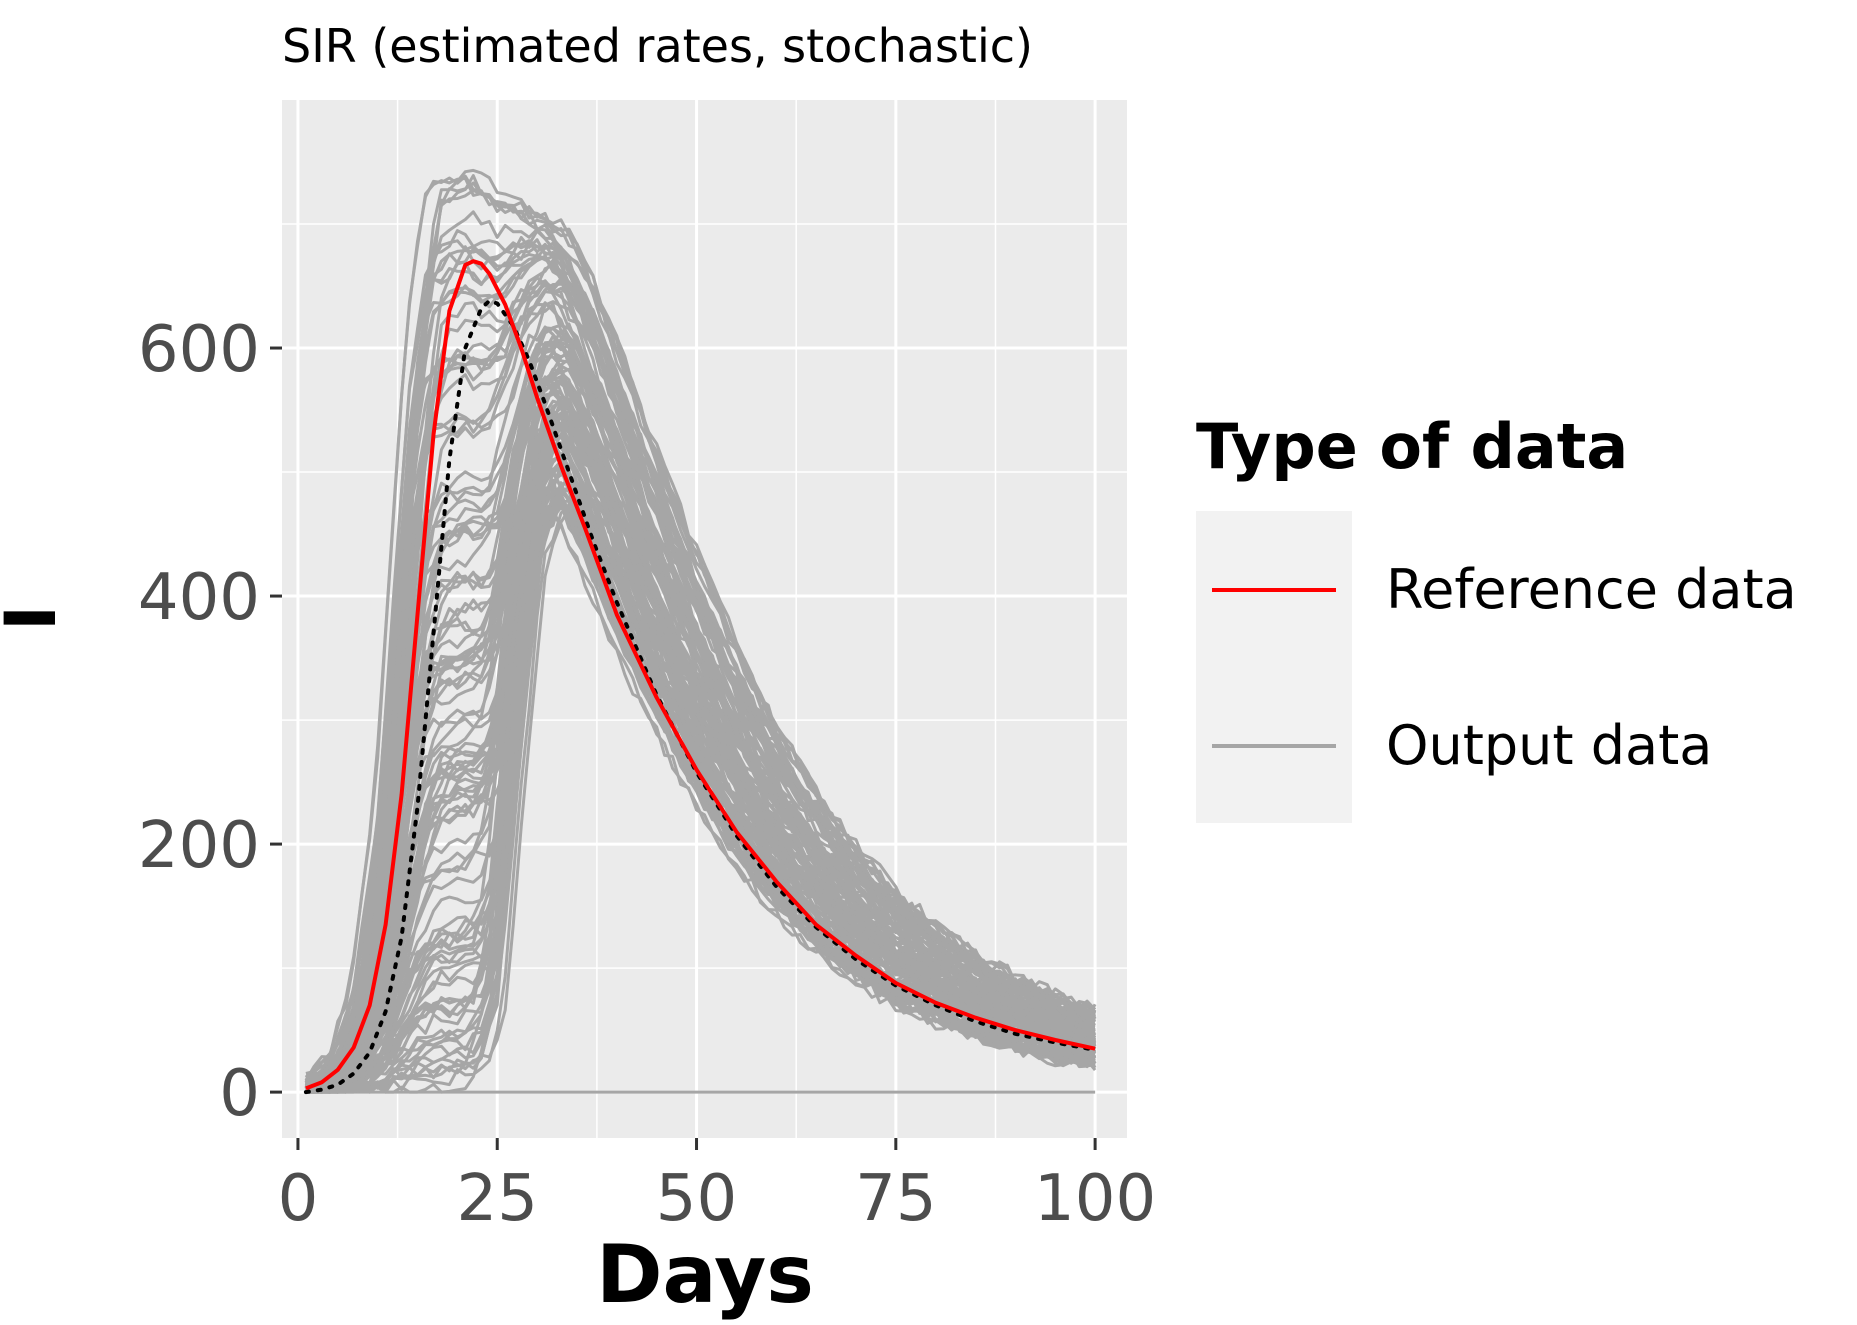 This screenshot has height=1325, width=1857. Describe the element at coordinates (1591, 589) in the screenshot. I see `legend-label-reference: Reference data` at that location.